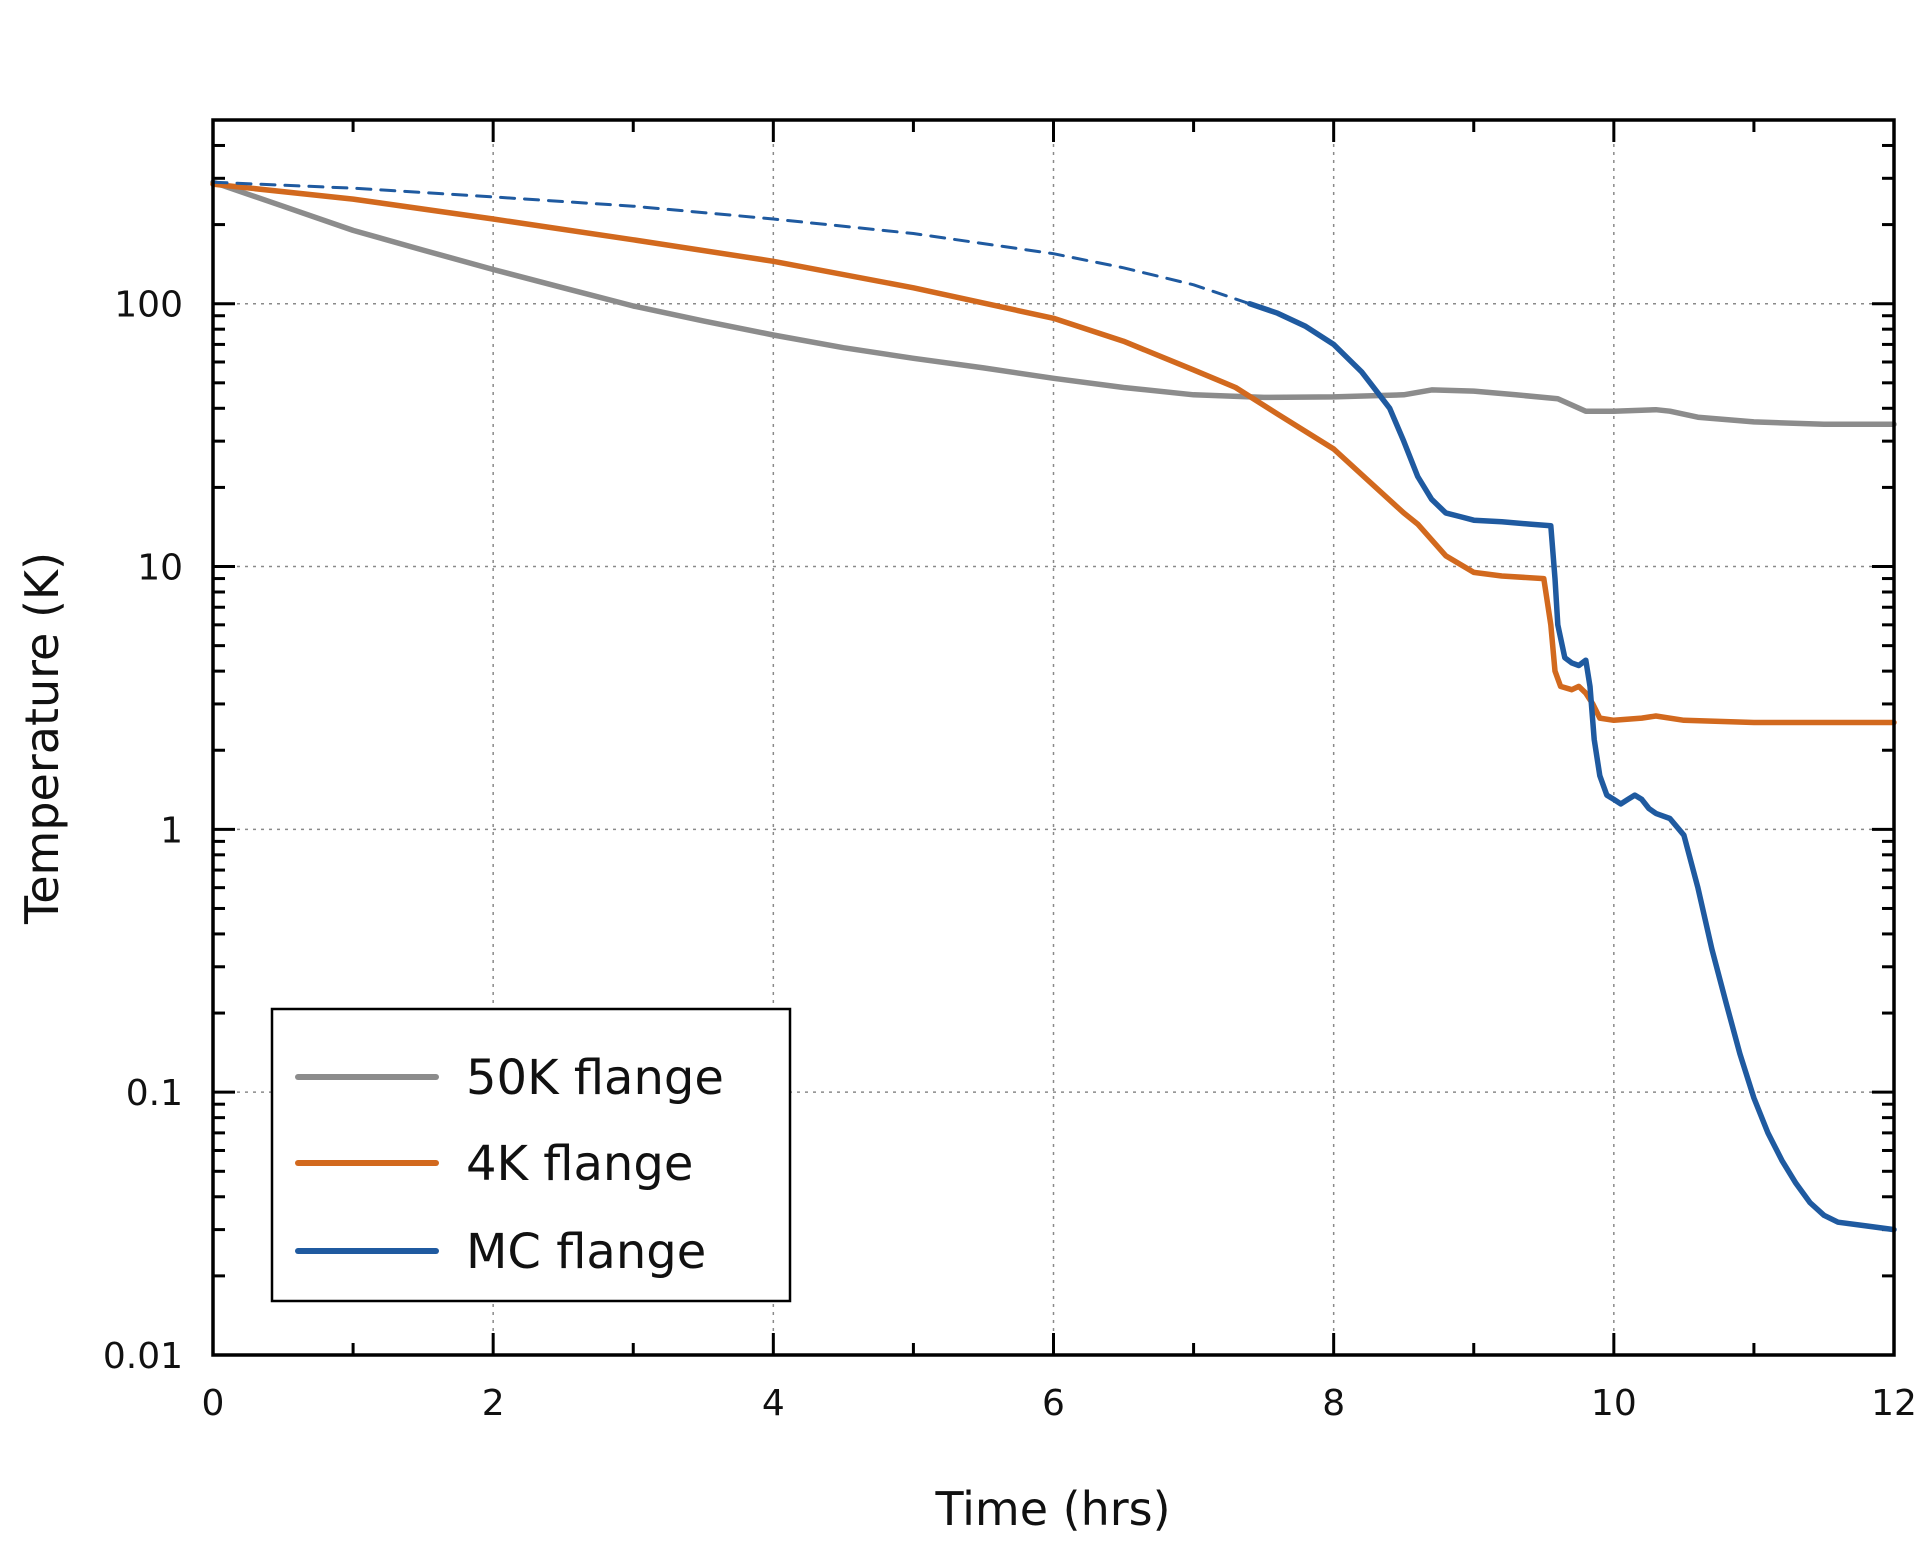  Describe the element at coordinates (42, 738) in the screenshot. I see `y-axis-title: Temperature (K)` at that location.